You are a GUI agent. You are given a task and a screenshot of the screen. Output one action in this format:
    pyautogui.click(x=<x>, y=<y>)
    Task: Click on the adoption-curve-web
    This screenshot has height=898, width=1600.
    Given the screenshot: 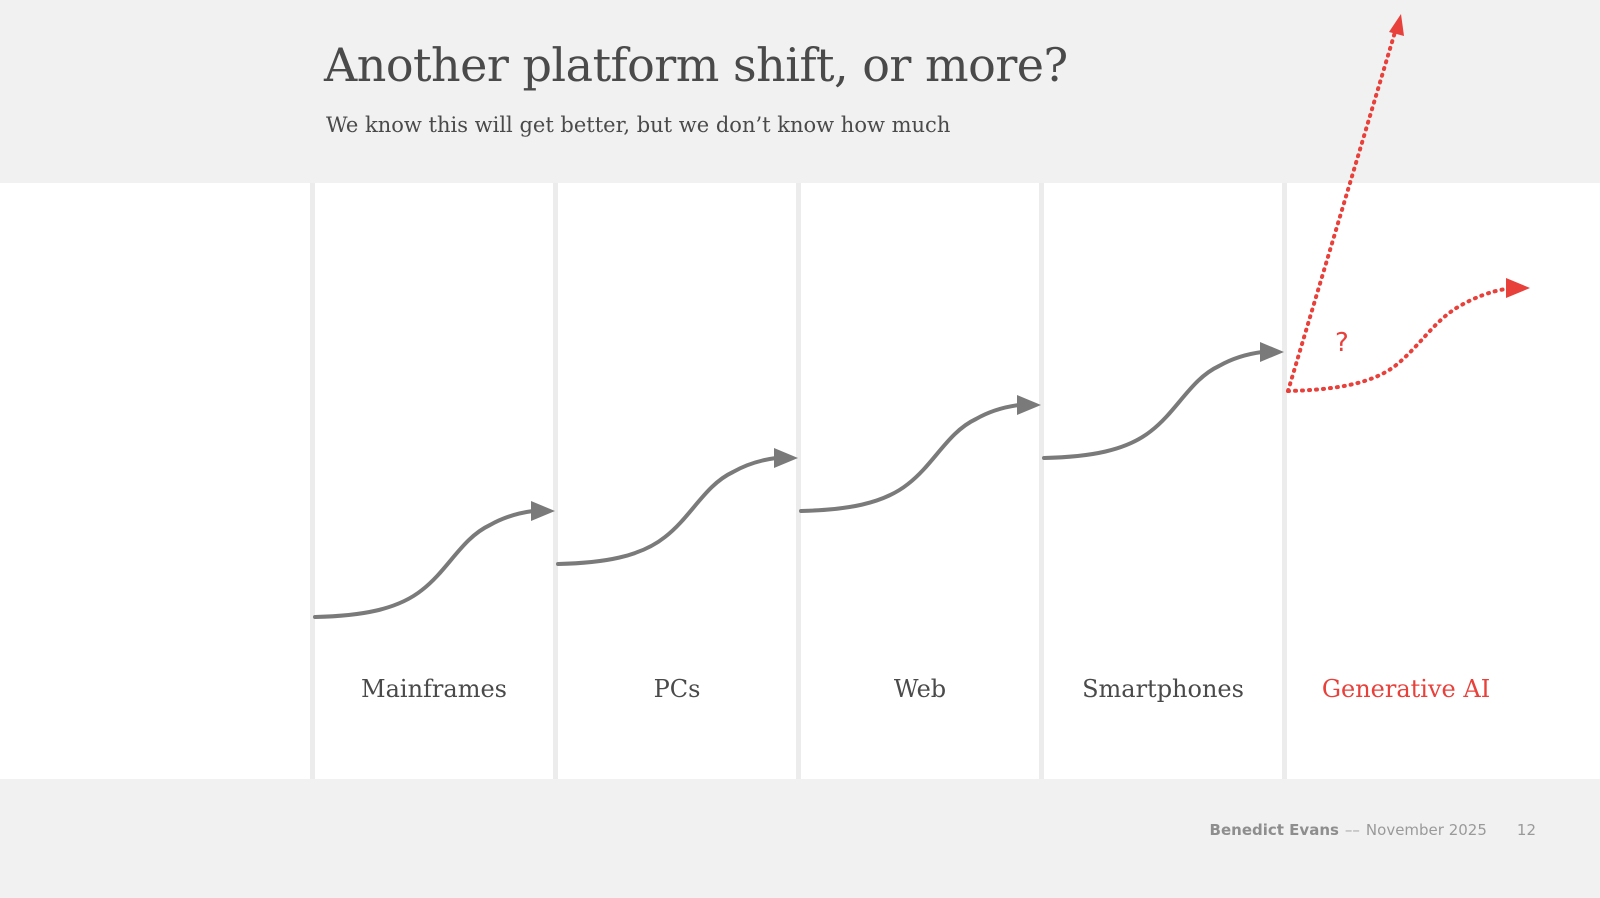 What is the action you would take?
    pyautogui.click(x=910, y=458)
    